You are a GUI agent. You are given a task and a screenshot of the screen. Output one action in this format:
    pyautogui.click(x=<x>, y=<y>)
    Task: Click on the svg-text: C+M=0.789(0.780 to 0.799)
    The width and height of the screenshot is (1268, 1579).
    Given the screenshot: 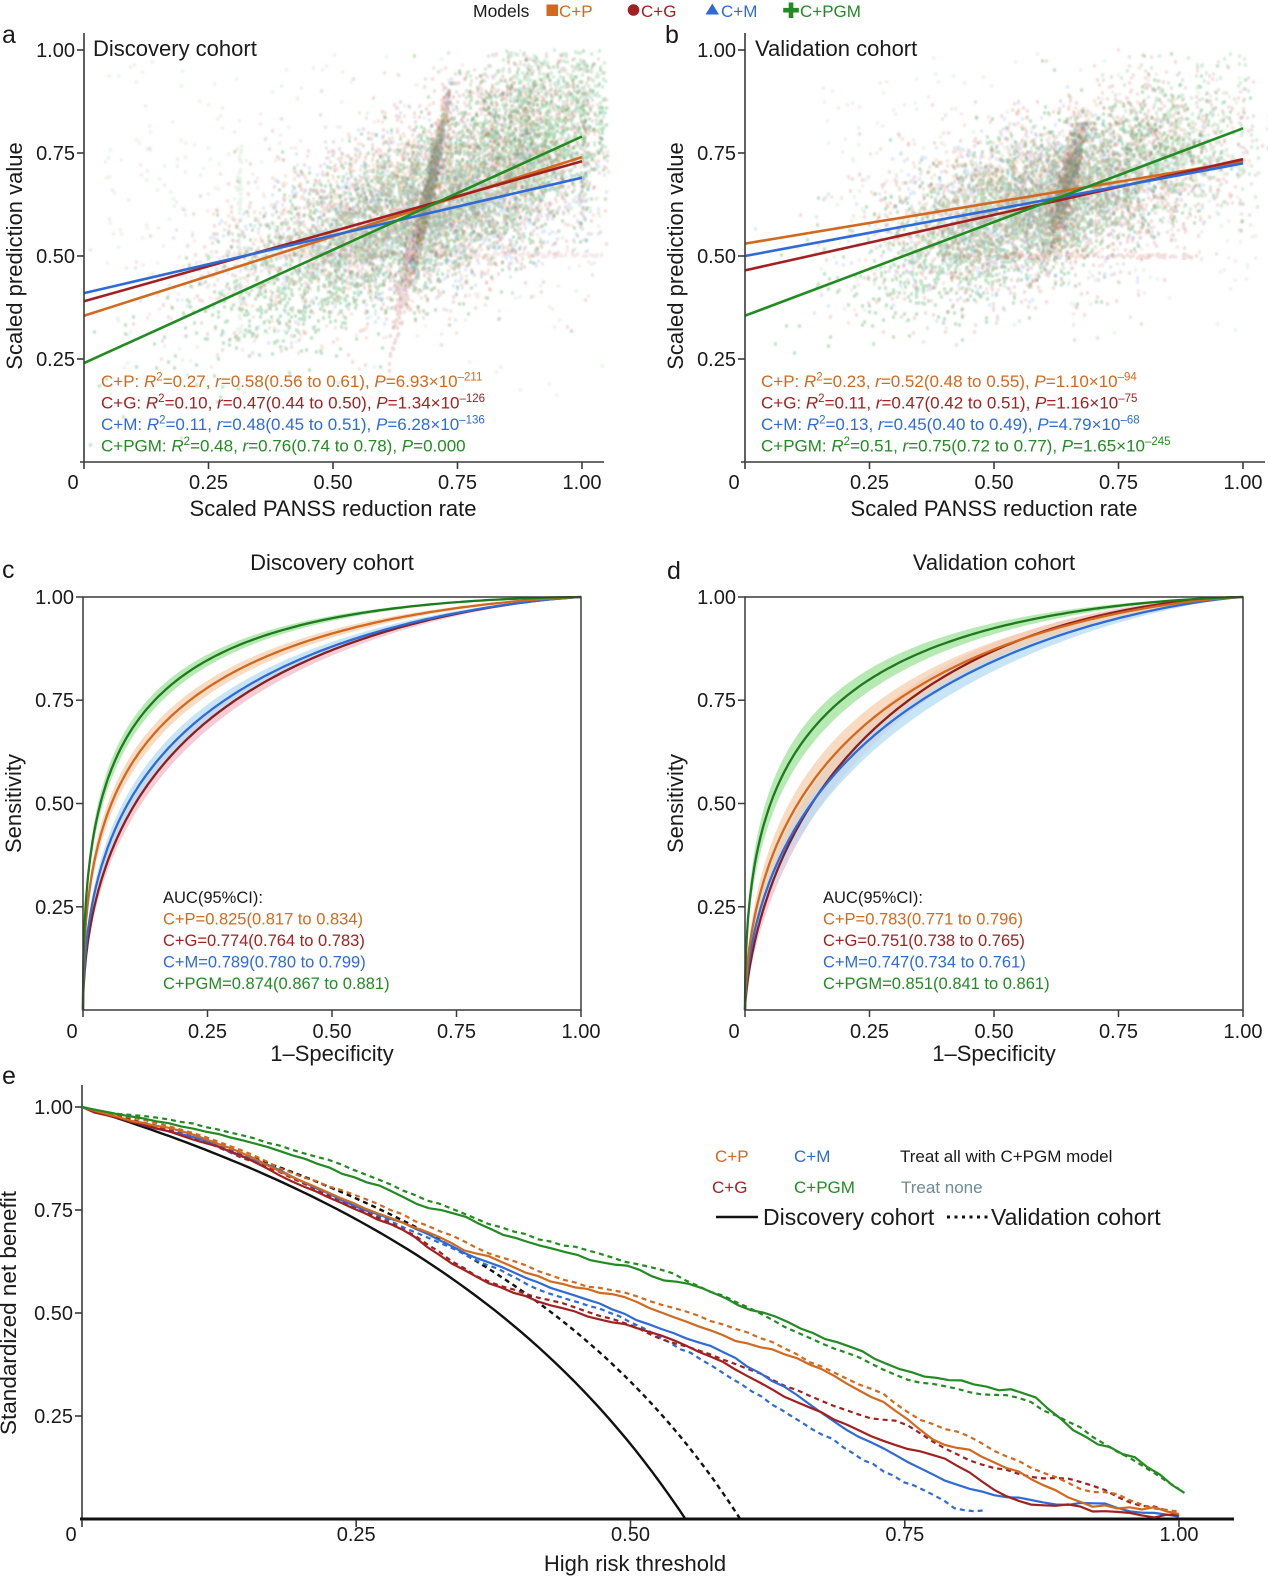 What is the action you would take?
    pyautogui.click(x=264, y=963)
    